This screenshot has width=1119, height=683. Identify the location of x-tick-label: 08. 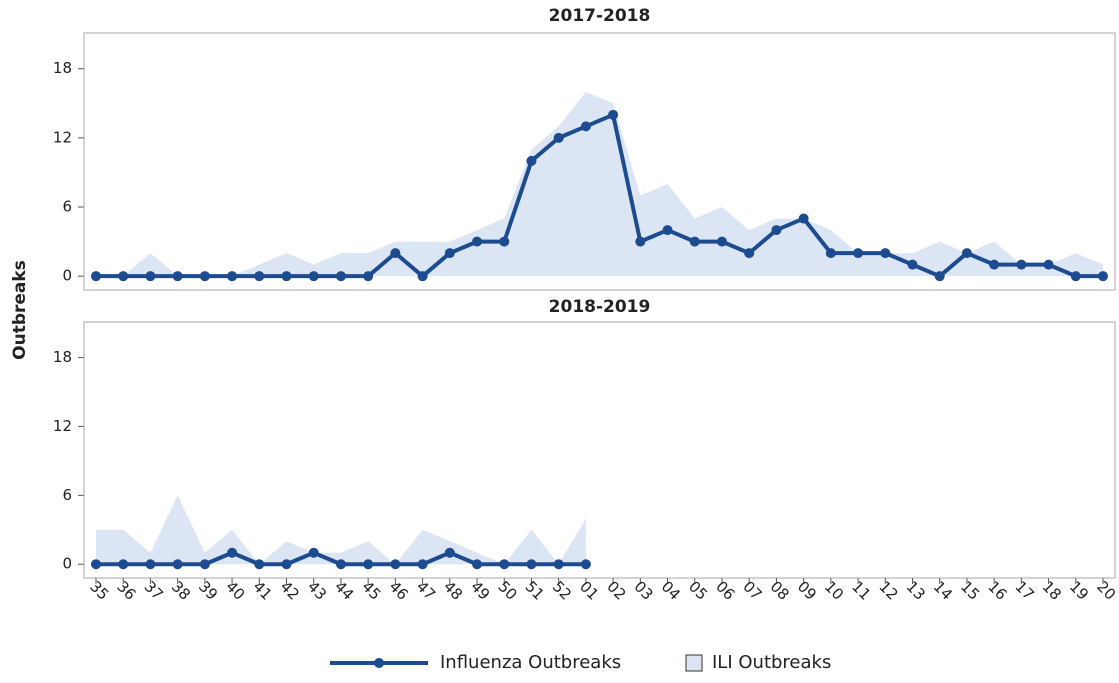
(780, 590).